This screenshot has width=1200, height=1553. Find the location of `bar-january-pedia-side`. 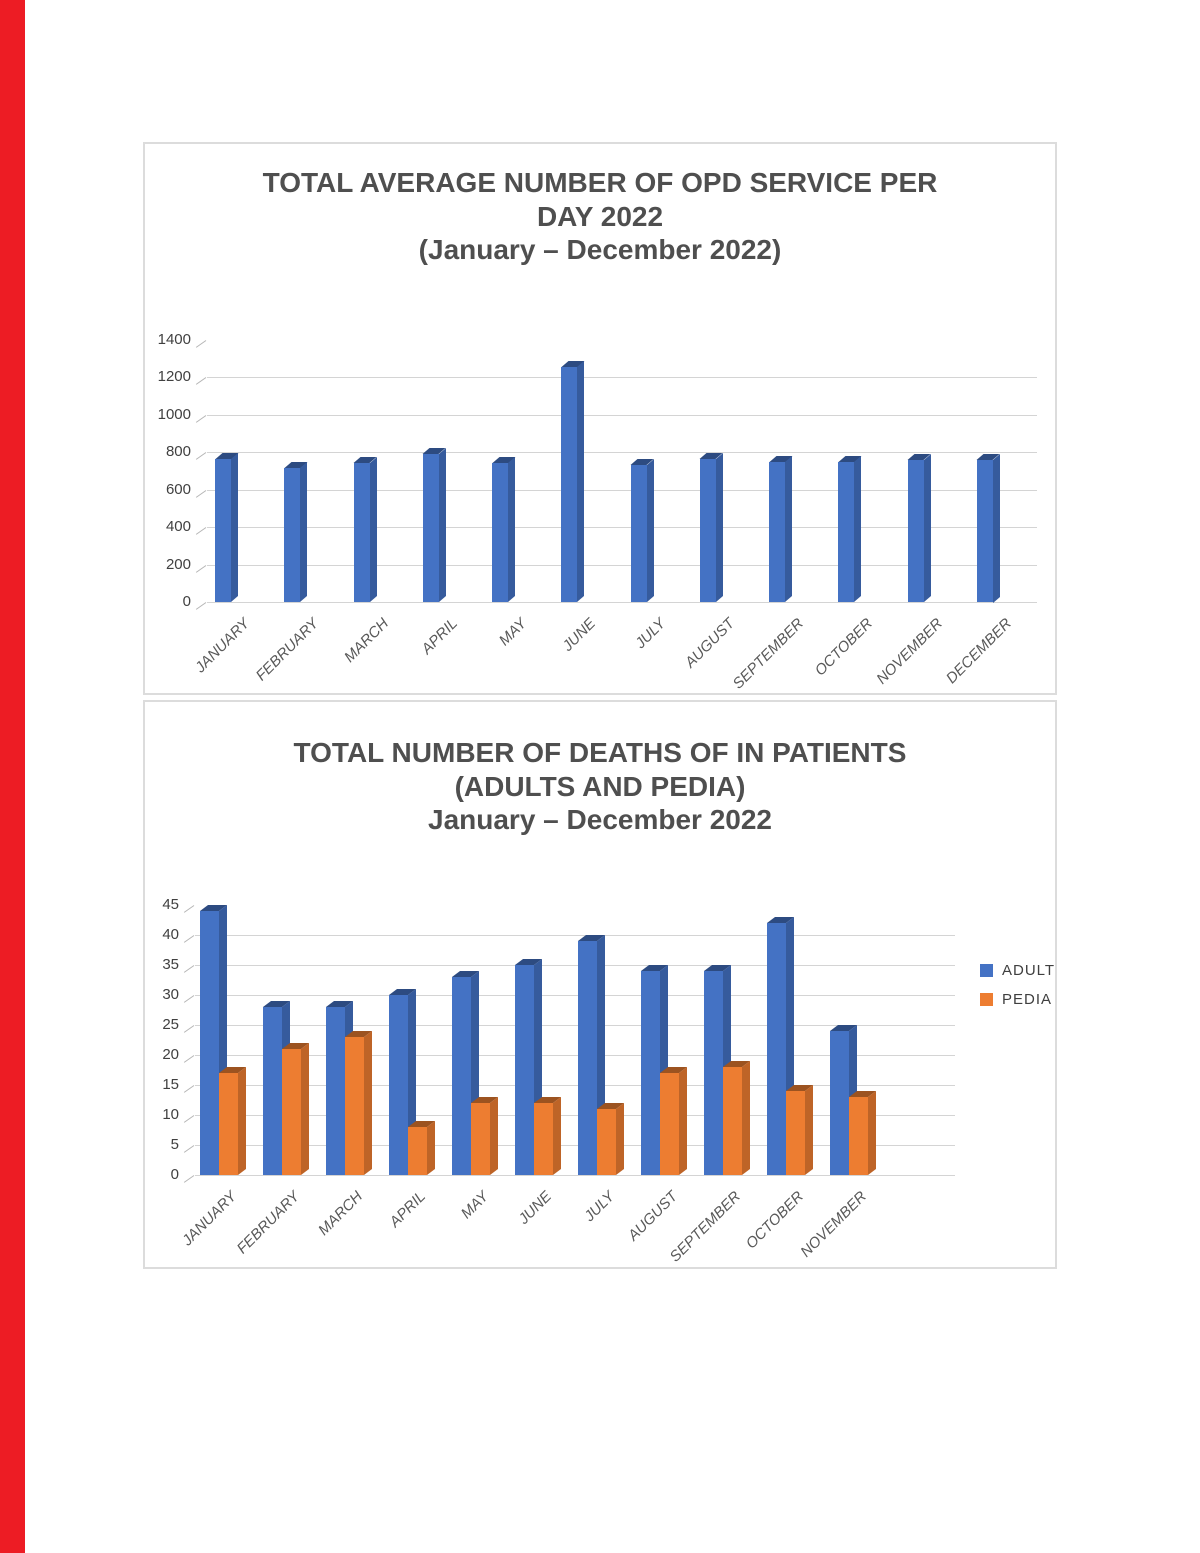

bar-january-pedia-side is located at coordinates (242, 1121).